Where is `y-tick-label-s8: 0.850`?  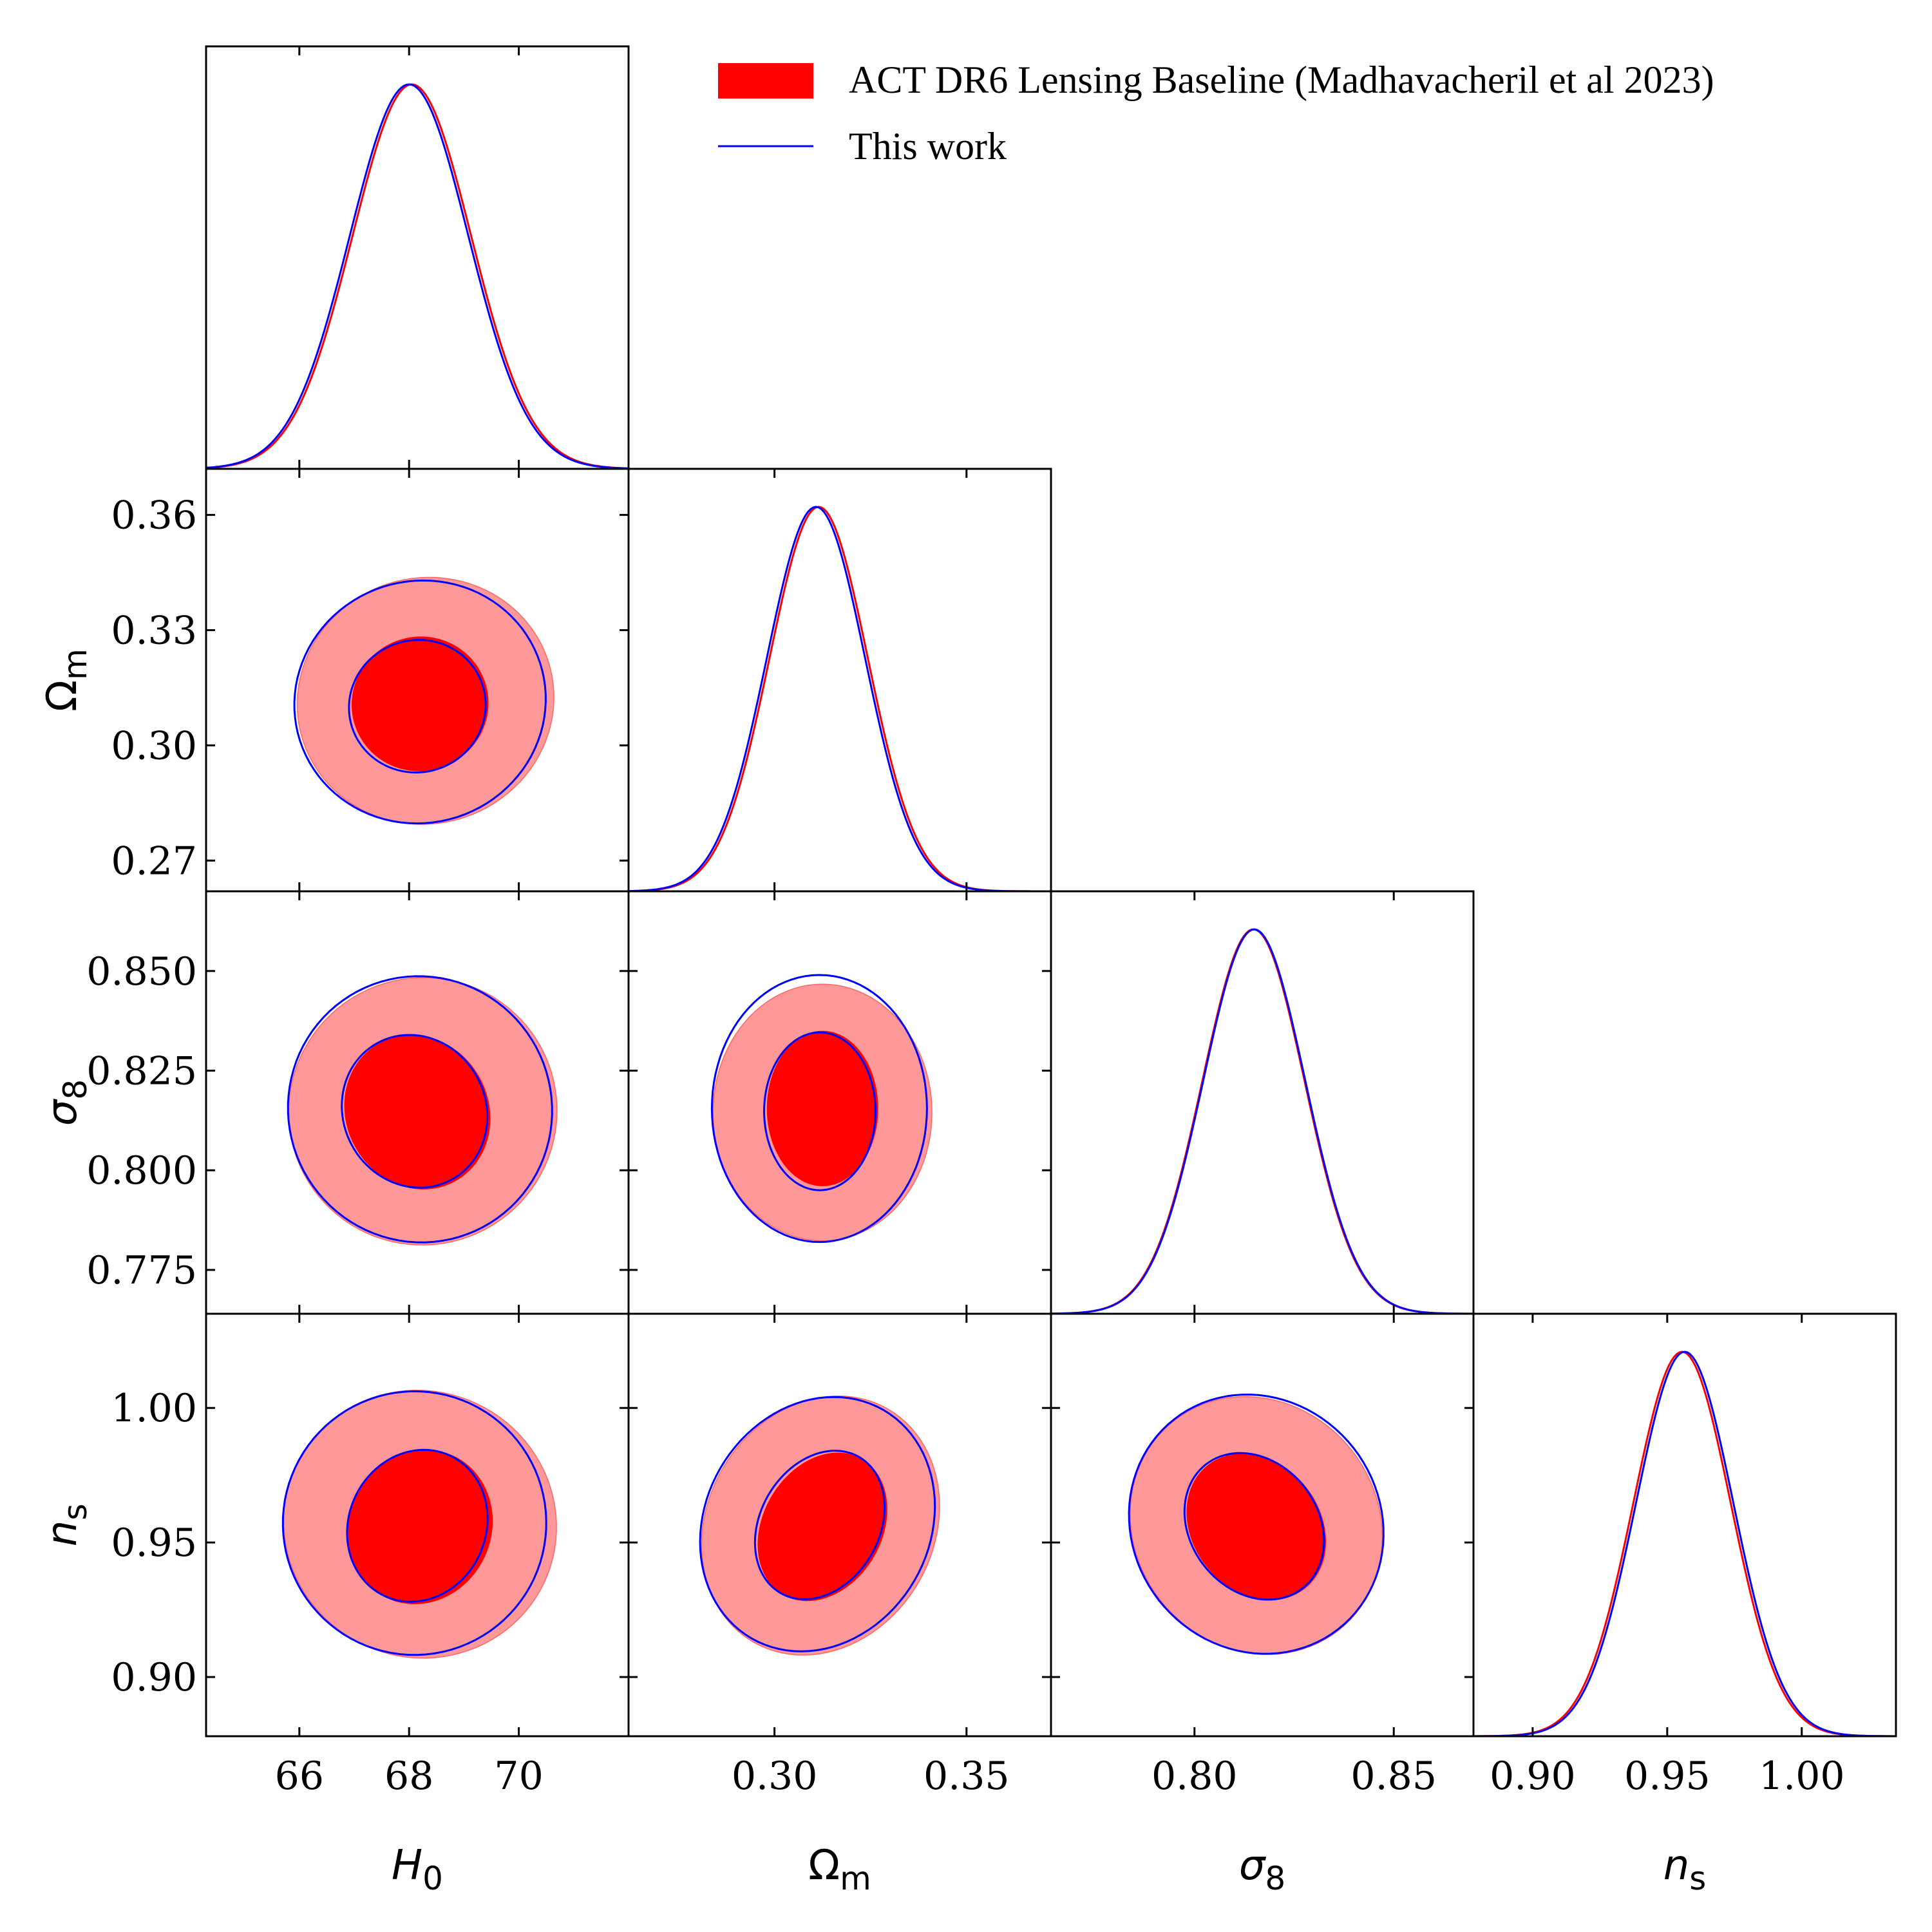
y-tick-label-s8: 0.850 is located at coordinates (141, 972).